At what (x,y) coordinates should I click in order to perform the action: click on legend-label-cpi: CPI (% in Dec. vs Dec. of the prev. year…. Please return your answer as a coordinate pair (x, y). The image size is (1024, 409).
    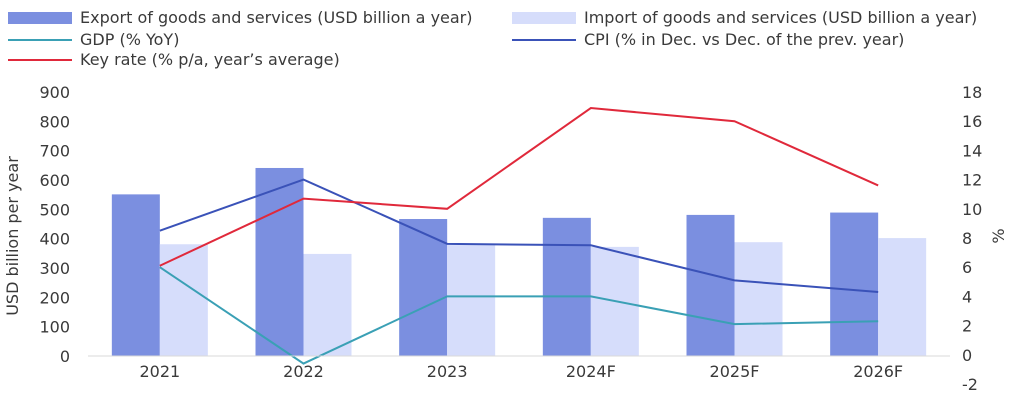
    Looking at the image, I should click on (744, 39).